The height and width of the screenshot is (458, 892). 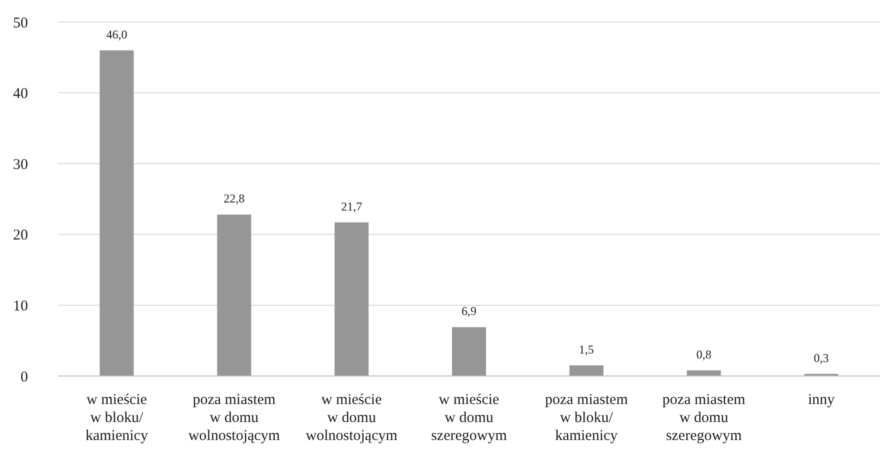 What do you see at coordinates (352, 418) in the screenshot?
I see `x-tick-label: w mieście w domu wolnostojącym` at bounding box center [352, 418].